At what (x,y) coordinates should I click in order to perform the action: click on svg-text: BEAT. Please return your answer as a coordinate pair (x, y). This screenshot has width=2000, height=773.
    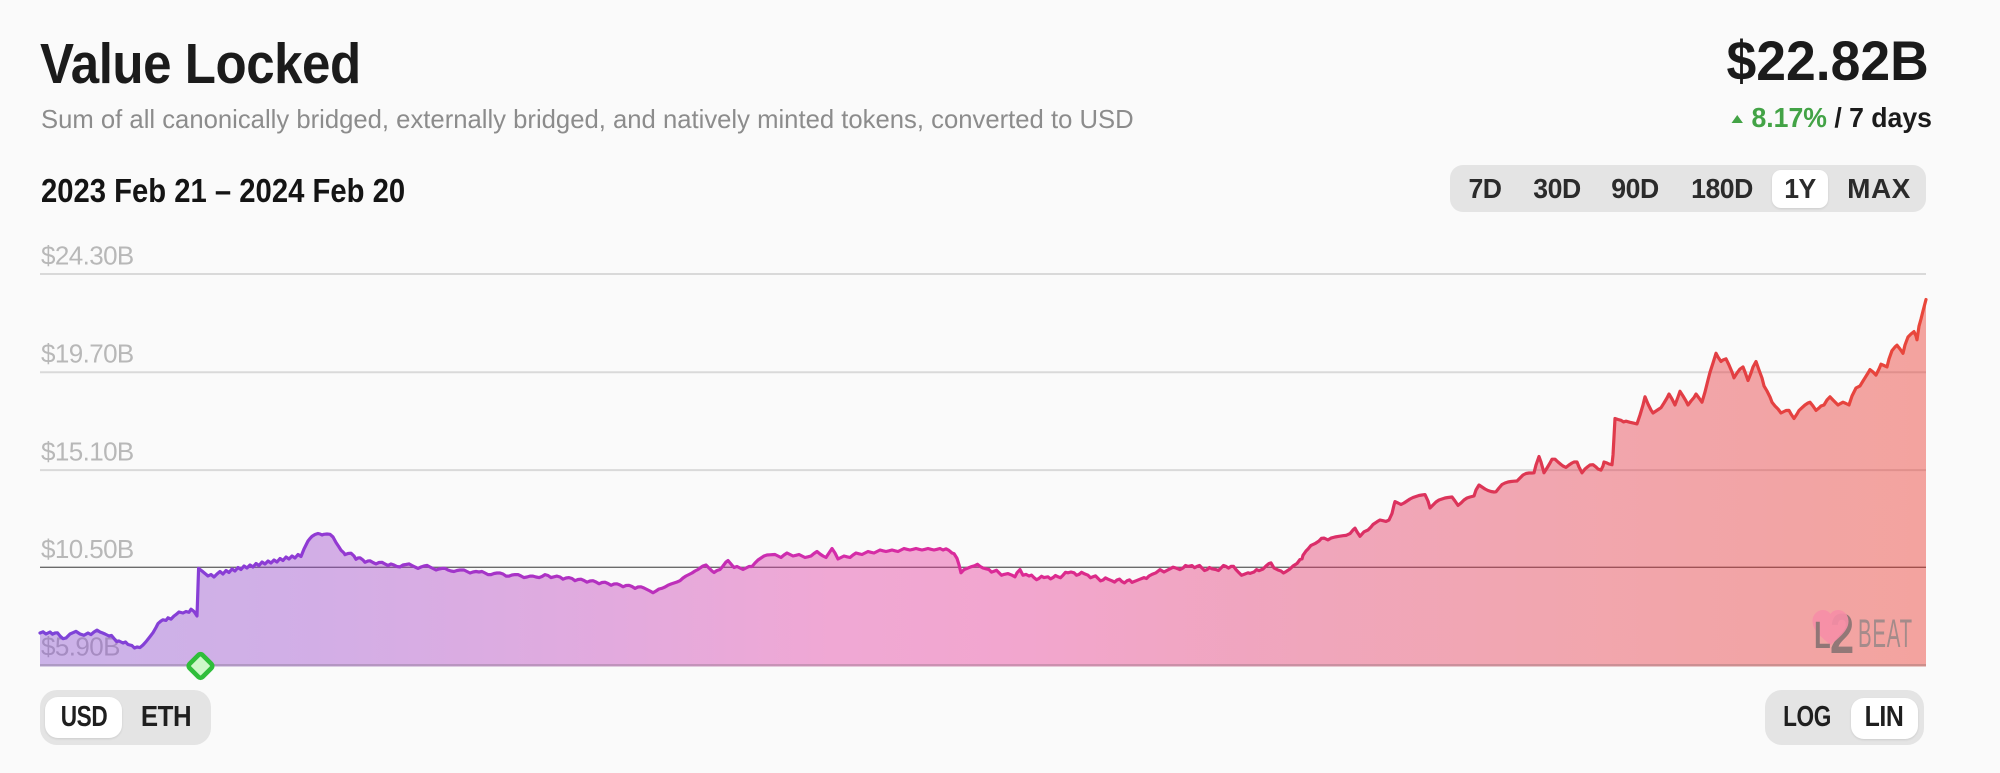
    Looking at the image, I should click on (1885, 632).